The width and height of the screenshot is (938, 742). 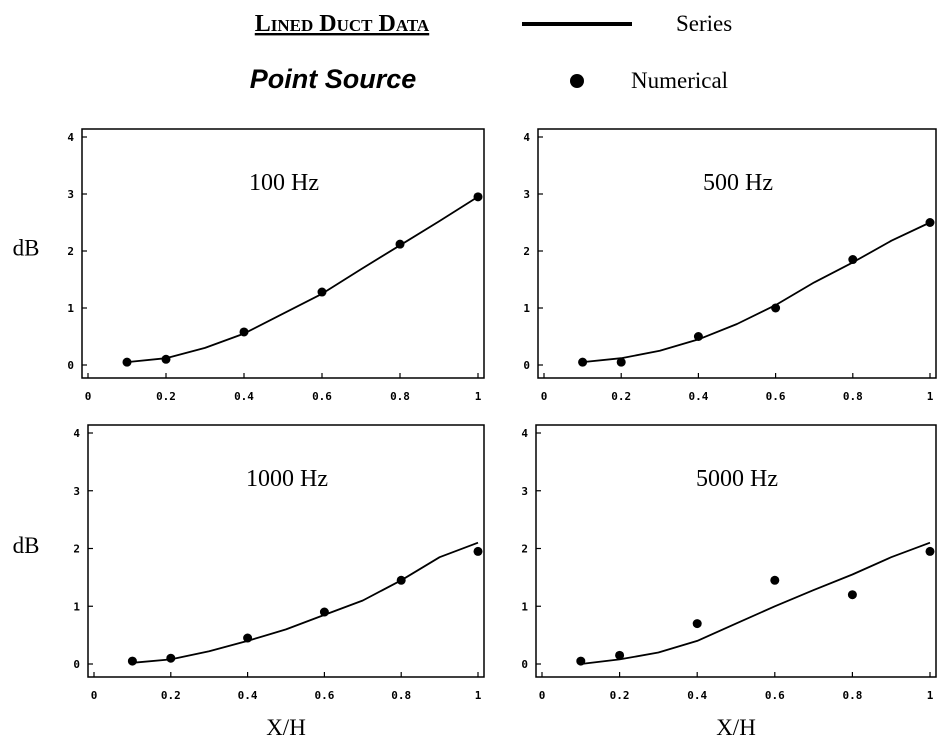 I want to click on figure-subtitle: Point Source, so click(x=333, y=79).